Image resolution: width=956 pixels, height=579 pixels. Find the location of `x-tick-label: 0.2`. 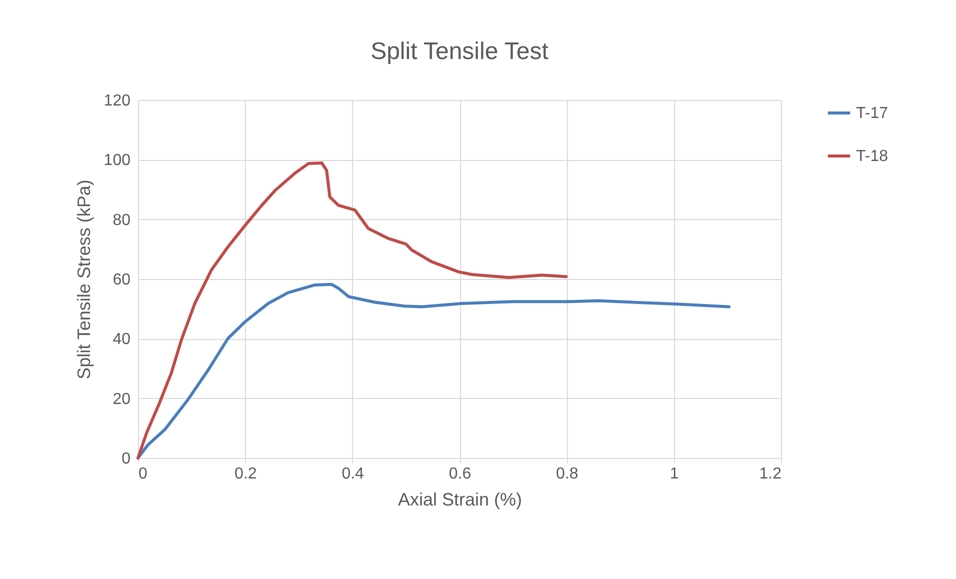

x-tick-label: 0.2 is located at coordinates (245, 474).